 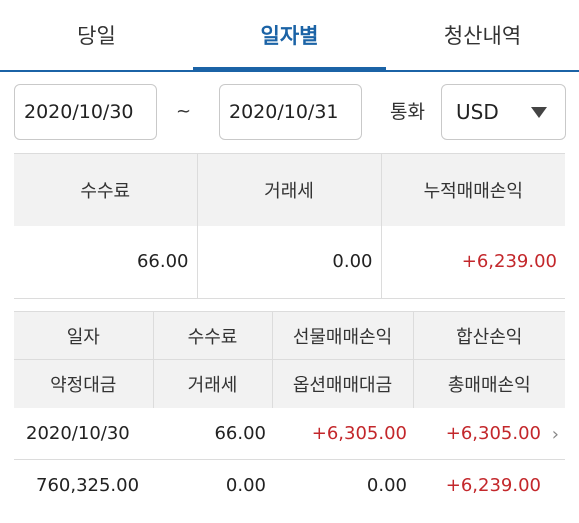 I want to click on currency-select: USD, so click(x=503, y=112).